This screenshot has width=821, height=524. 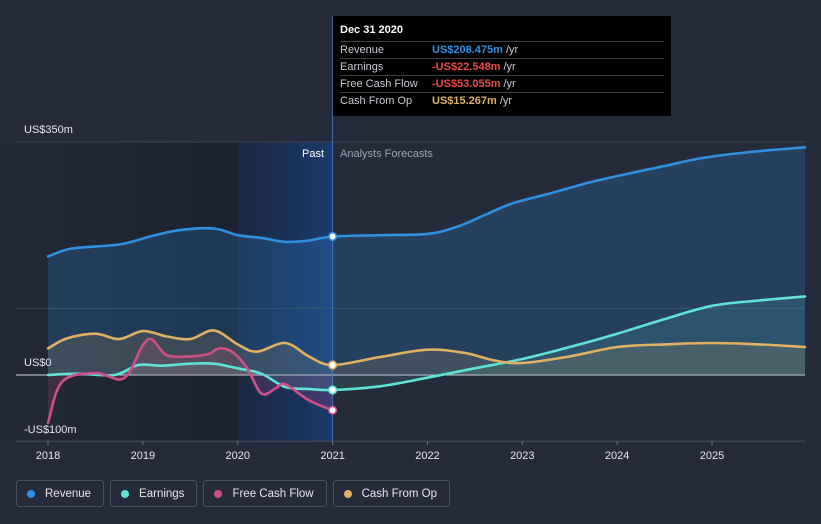 What do you see at coordinates (48, 130) in the screenshot?
I see `y-tick-label-top: US$350m` at bounding box center [48, 130].